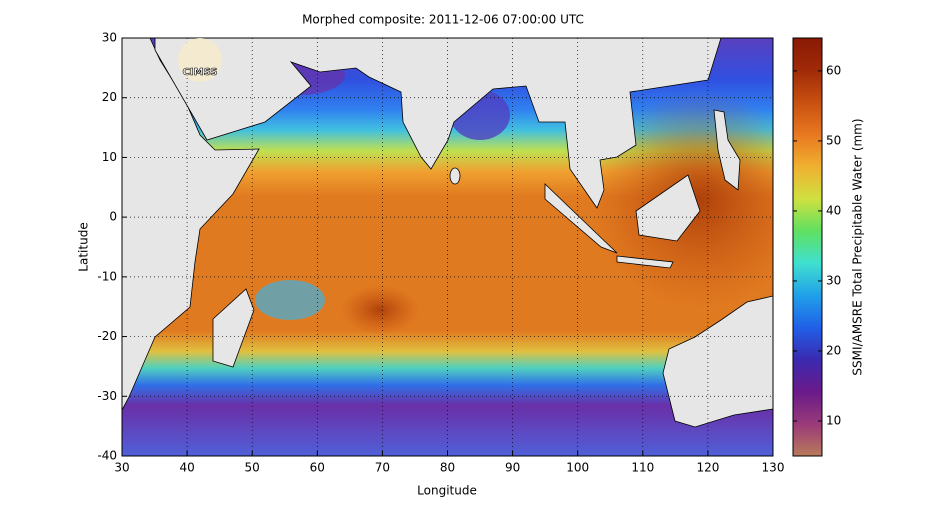 This screenshot has width=930, height=511. Describe the element at coordinates (773, 468) in the screenshot. I see `x-tick-label: 130` at that location.